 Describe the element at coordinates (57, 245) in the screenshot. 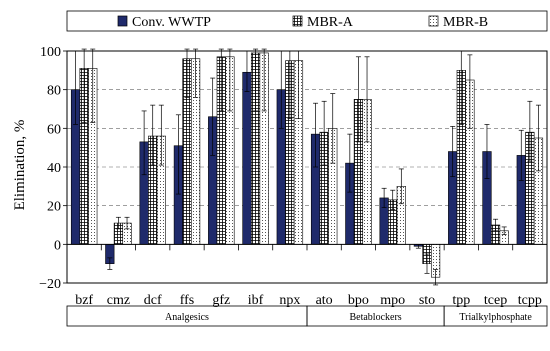

I see `y-tick-label: 0` at that location.